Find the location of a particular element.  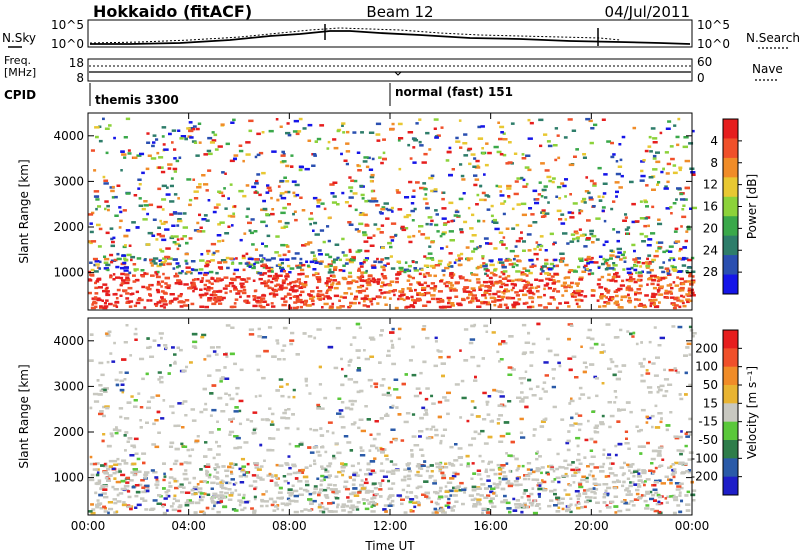

y-tick-label: 2000 is located at coordinates (68, 227).